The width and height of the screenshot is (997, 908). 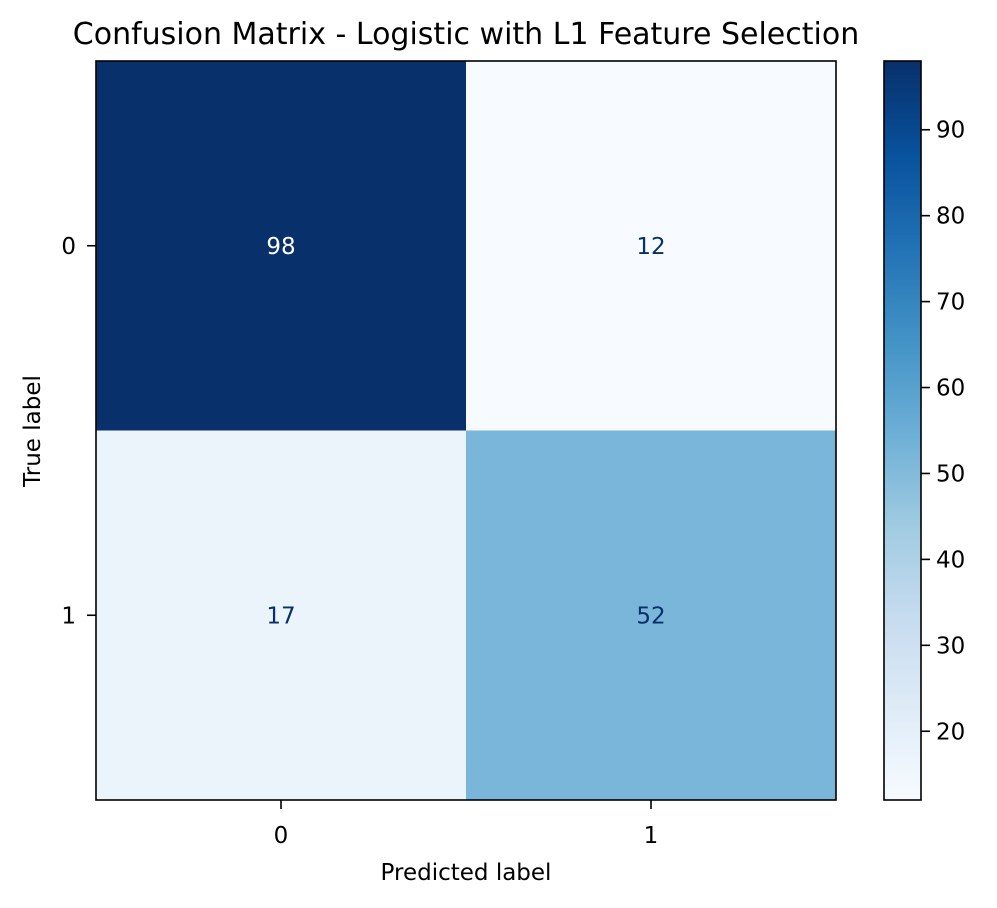 I want to click on colorbar-tick-label: 70, so click(x=950, y=303).